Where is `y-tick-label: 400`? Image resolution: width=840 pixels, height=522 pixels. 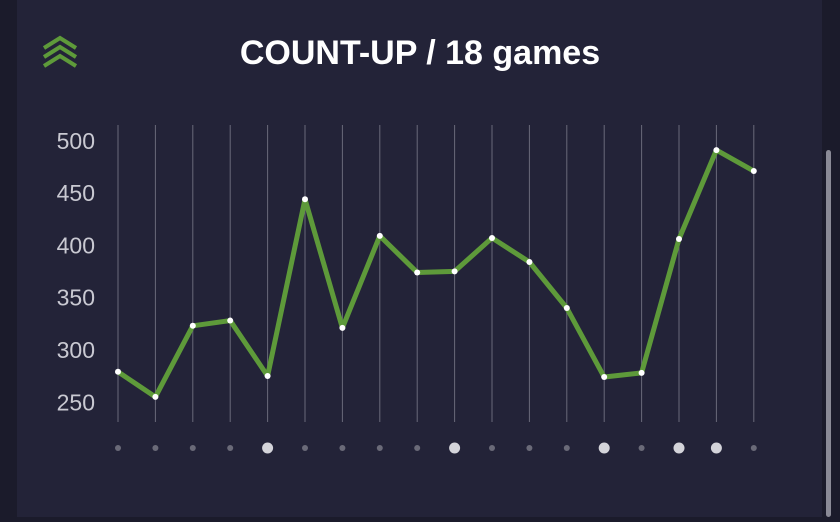
y-tick-label: 400 is located at coordinates (76, 245).